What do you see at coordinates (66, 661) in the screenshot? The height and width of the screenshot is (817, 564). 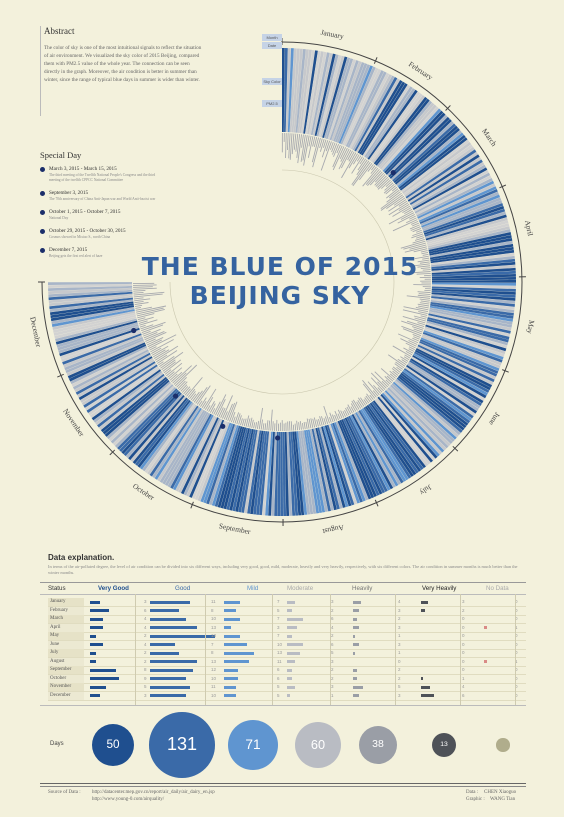 I see `month-label: August` at bounding box center [66, 661].